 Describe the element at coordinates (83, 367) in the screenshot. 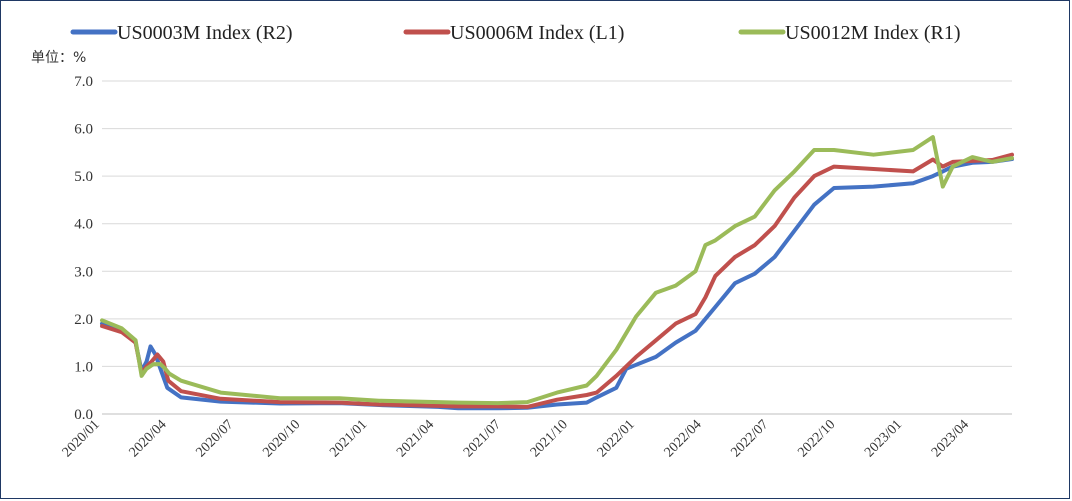

I see `y-tick-label: 1.0` at that location.